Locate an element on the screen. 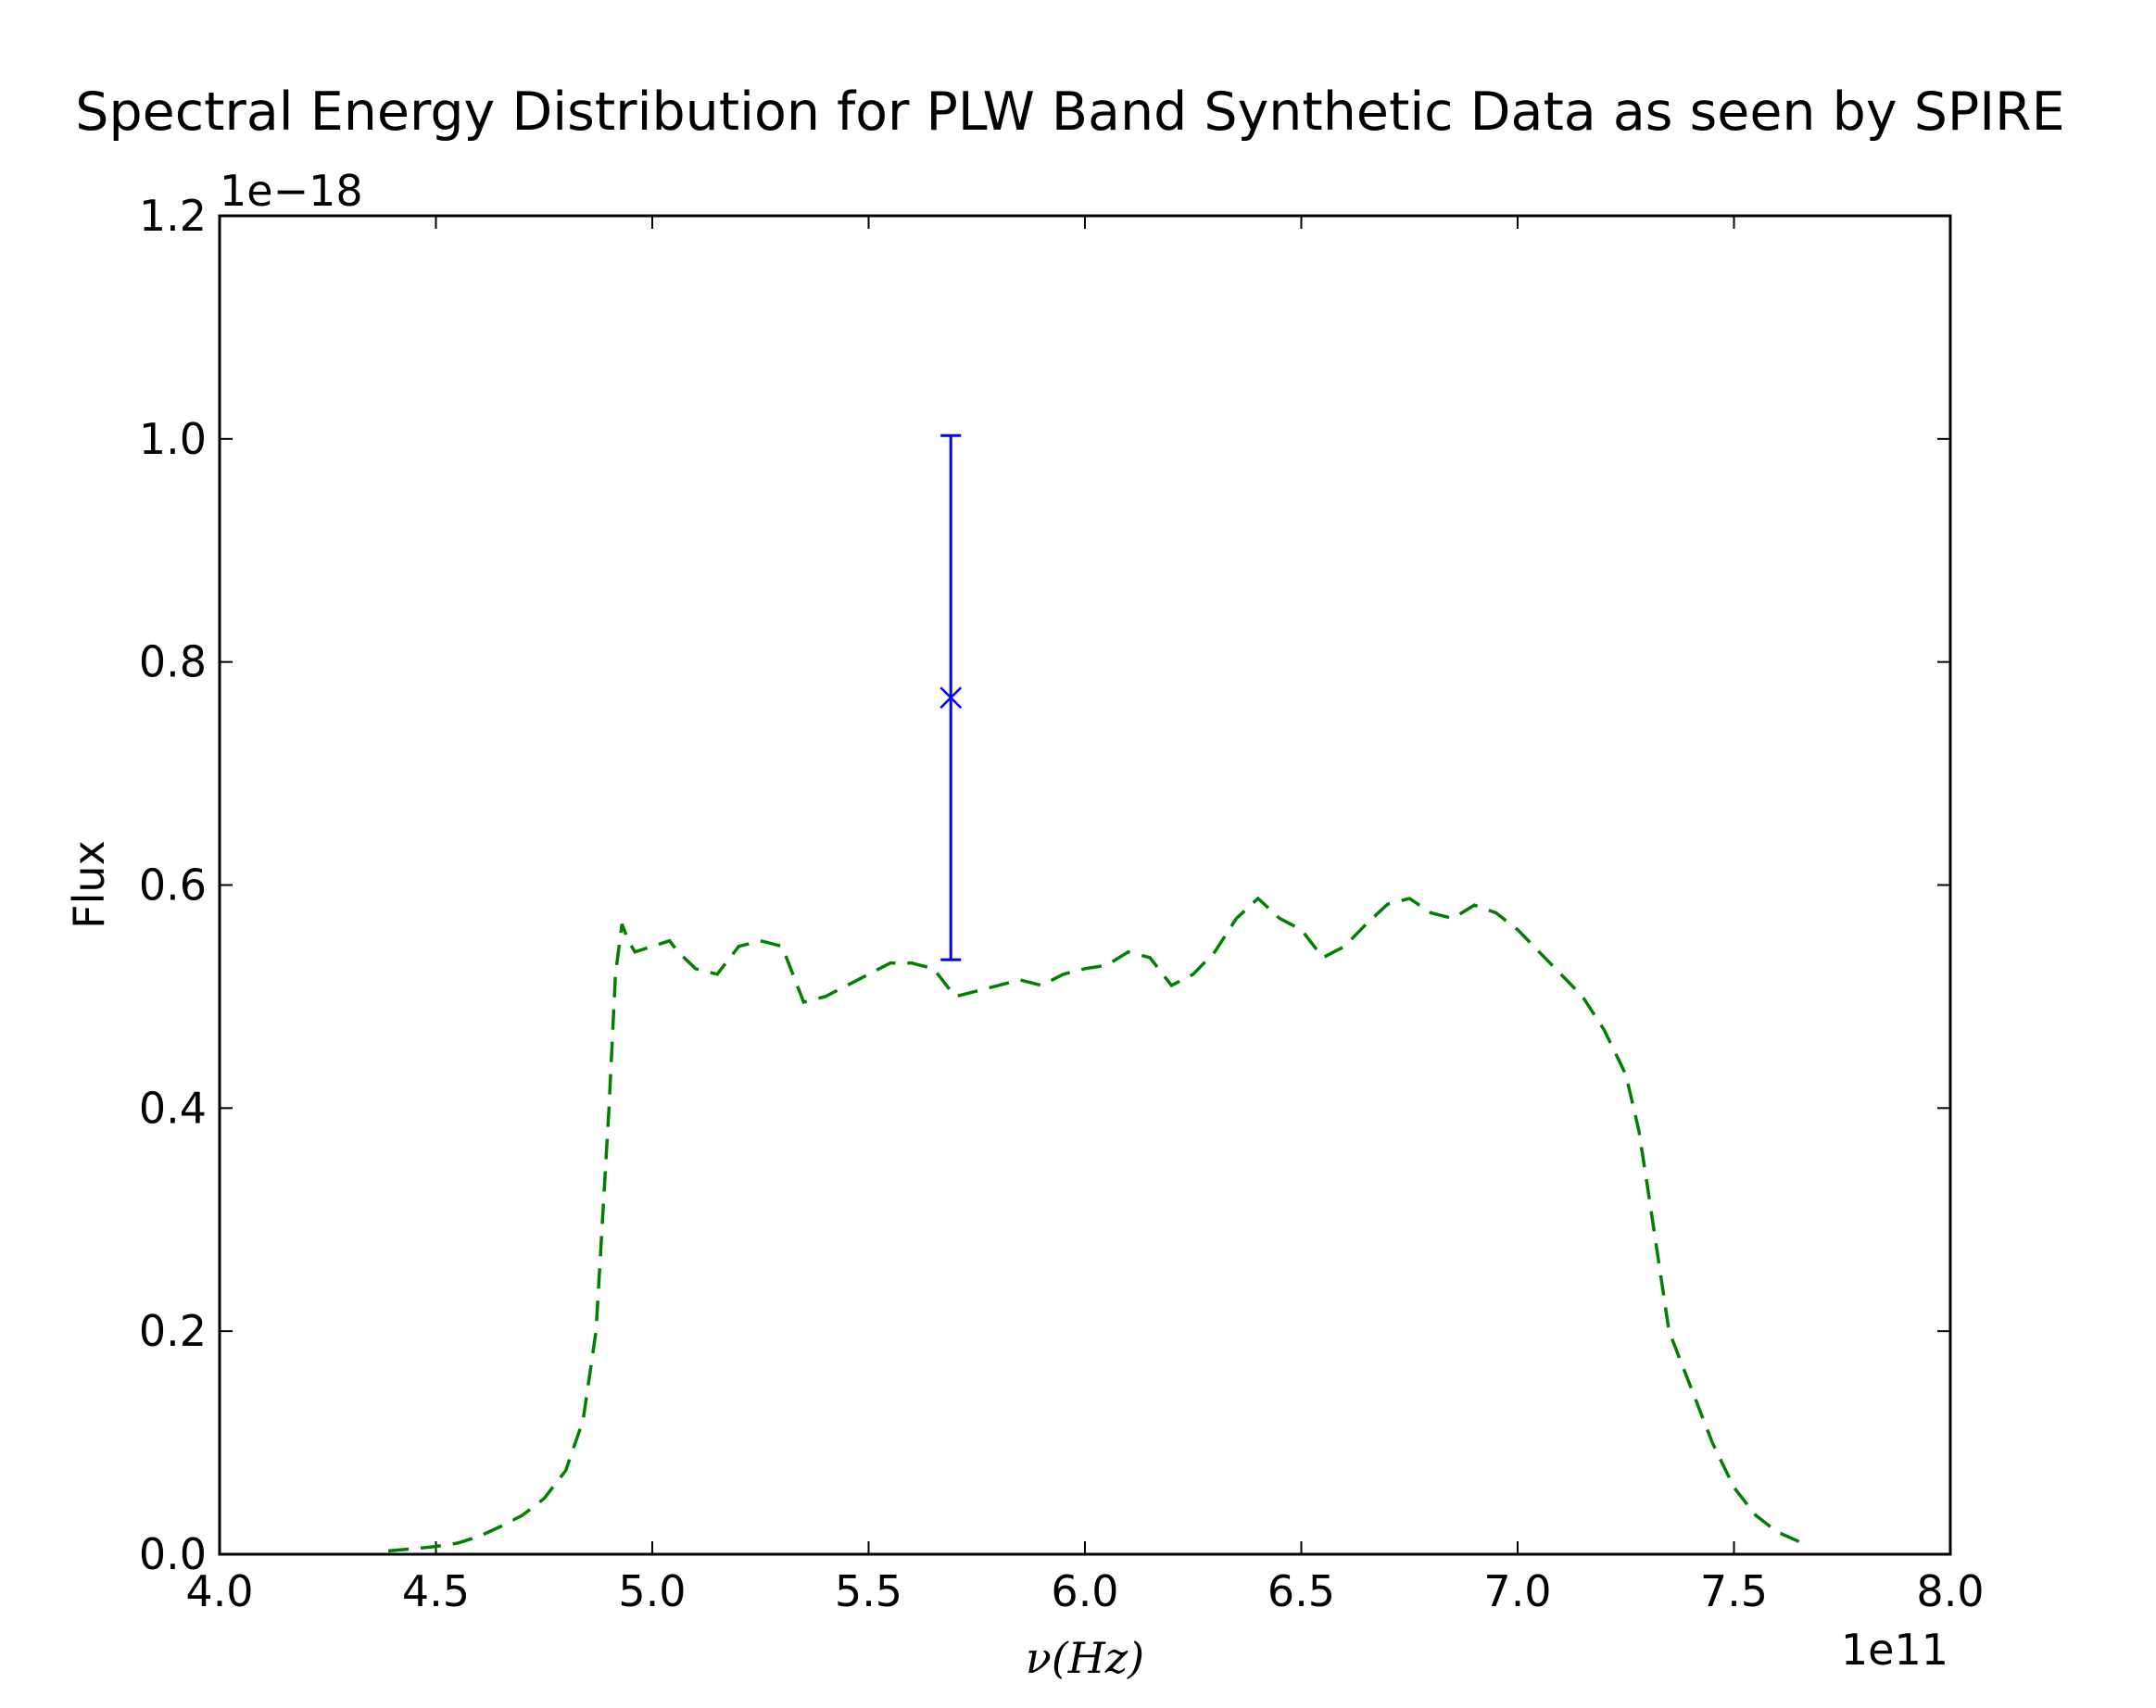 This screenshot has height=1708, width=2156. y-offset-label: 1e−18 is located at coordinates (291, 191).